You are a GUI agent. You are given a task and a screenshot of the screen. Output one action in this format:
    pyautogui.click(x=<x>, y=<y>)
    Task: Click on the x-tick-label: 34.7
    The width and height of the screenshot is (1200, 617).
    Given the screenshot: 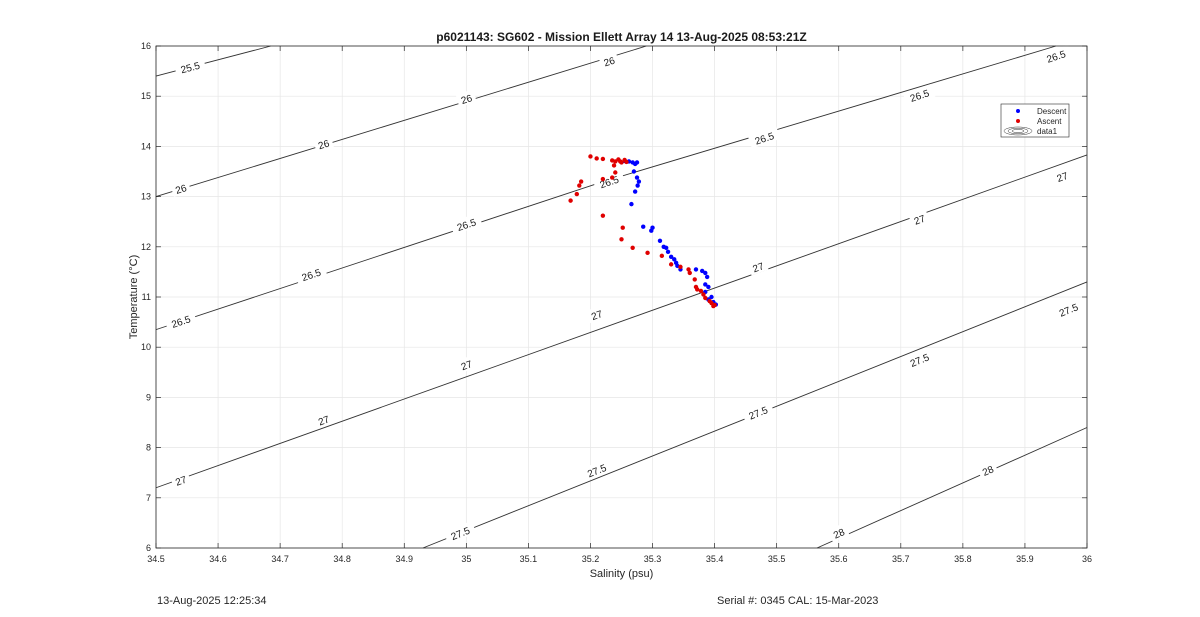 What is the action you would take?
    pyautogui.click(x=280, y=559)
    